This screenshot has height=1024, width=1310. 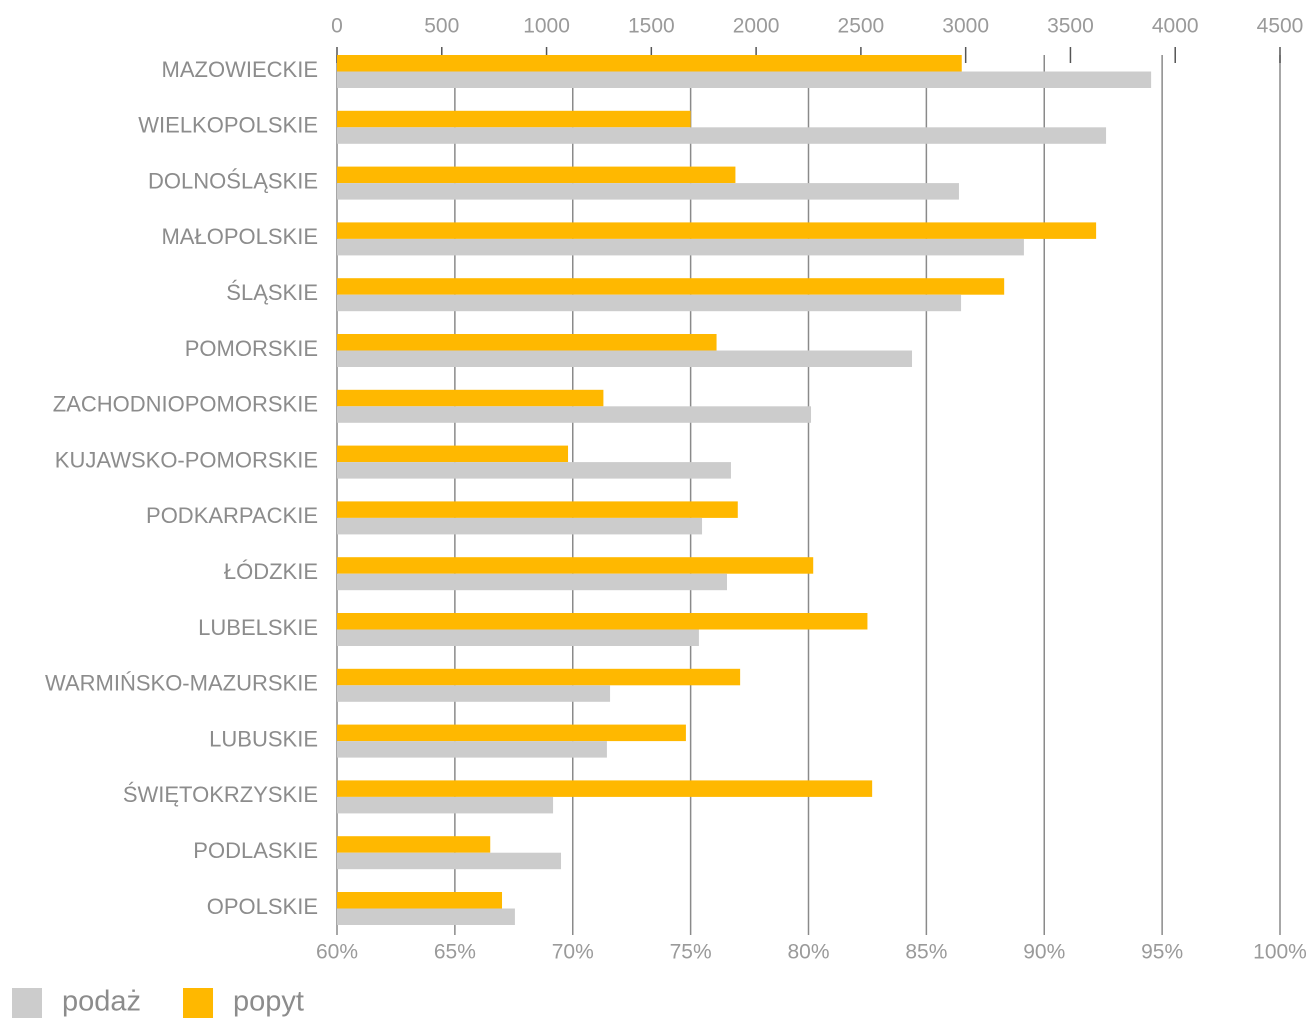 What do you see at coordinates (239, 236) in the screenshot?
I see `category-label: MAŁOPOLSKIE` at bounding box center [239, 236].